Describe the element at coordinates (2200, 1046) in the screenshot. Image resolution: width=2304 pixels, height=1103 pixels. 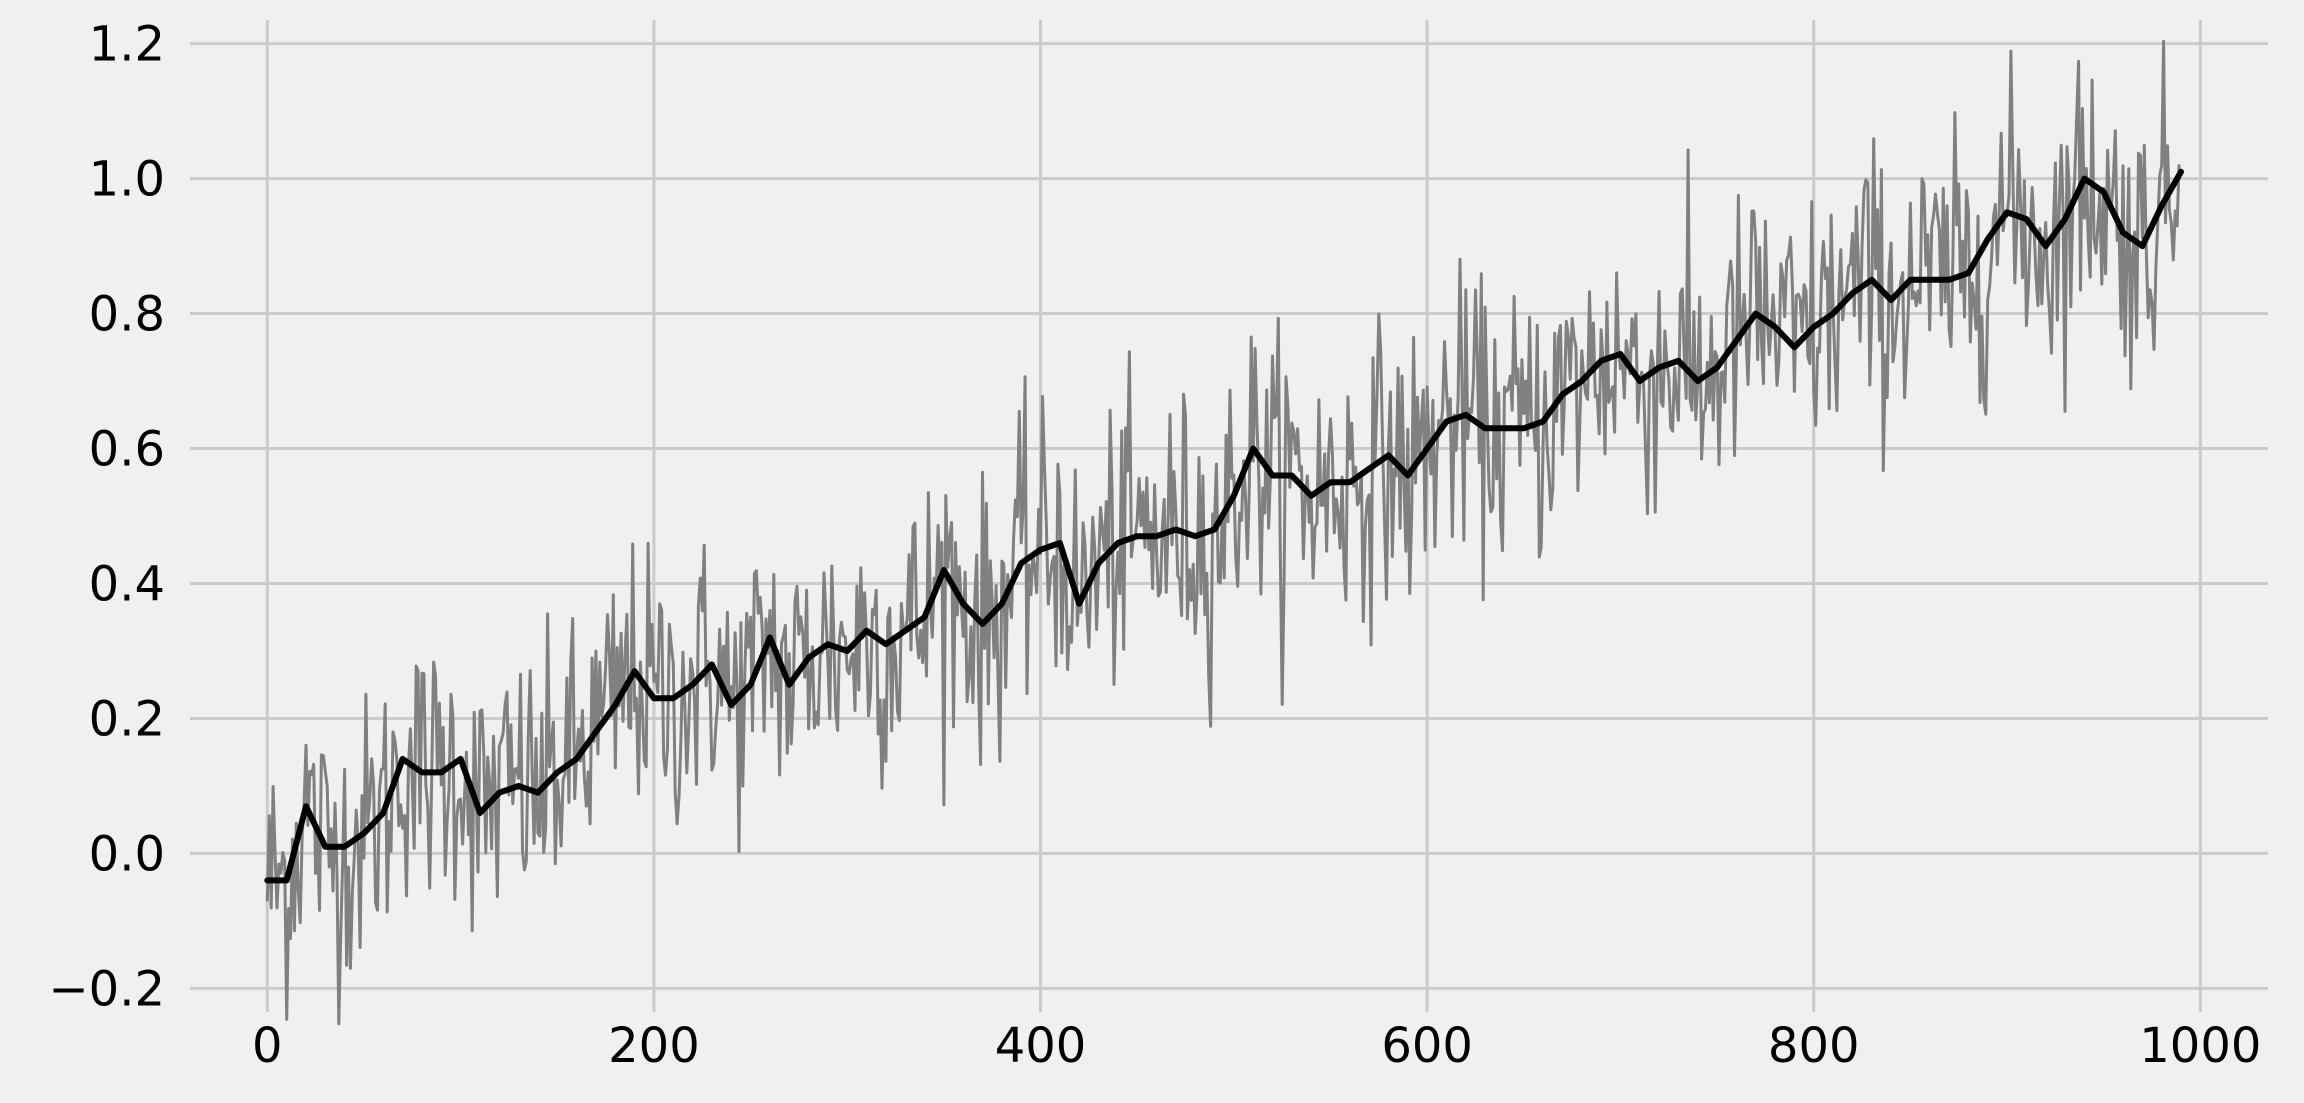
I see `x-tick-label: 1000` at that location.